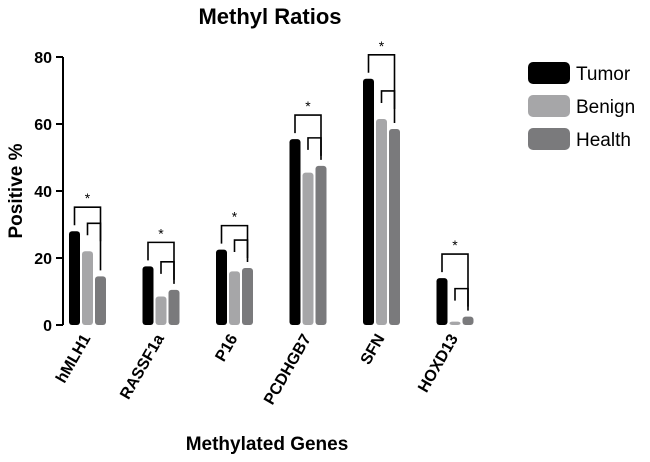 This screenshot has width=650, height=462. What do you see at coordinates (269, 16) in the screenshot?
I see `chart-title: Methyl Ratios` at bounding box center [269, 16].